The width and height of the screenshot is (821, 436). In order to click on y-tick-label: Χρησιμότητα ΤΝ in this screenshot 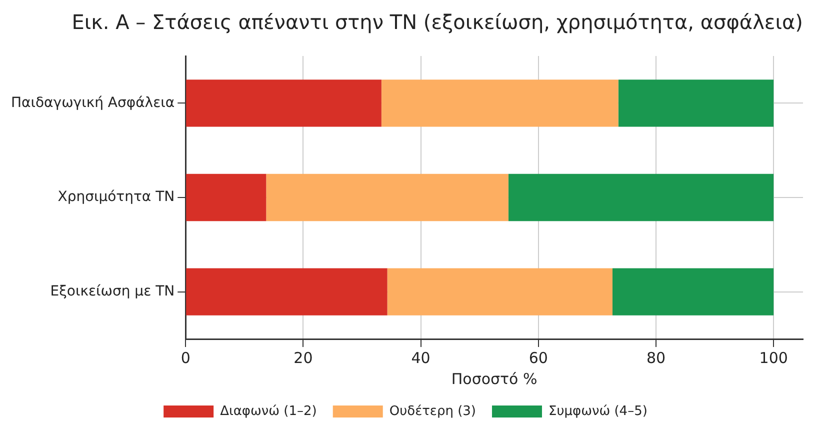, I will do `click(116, 197)`.